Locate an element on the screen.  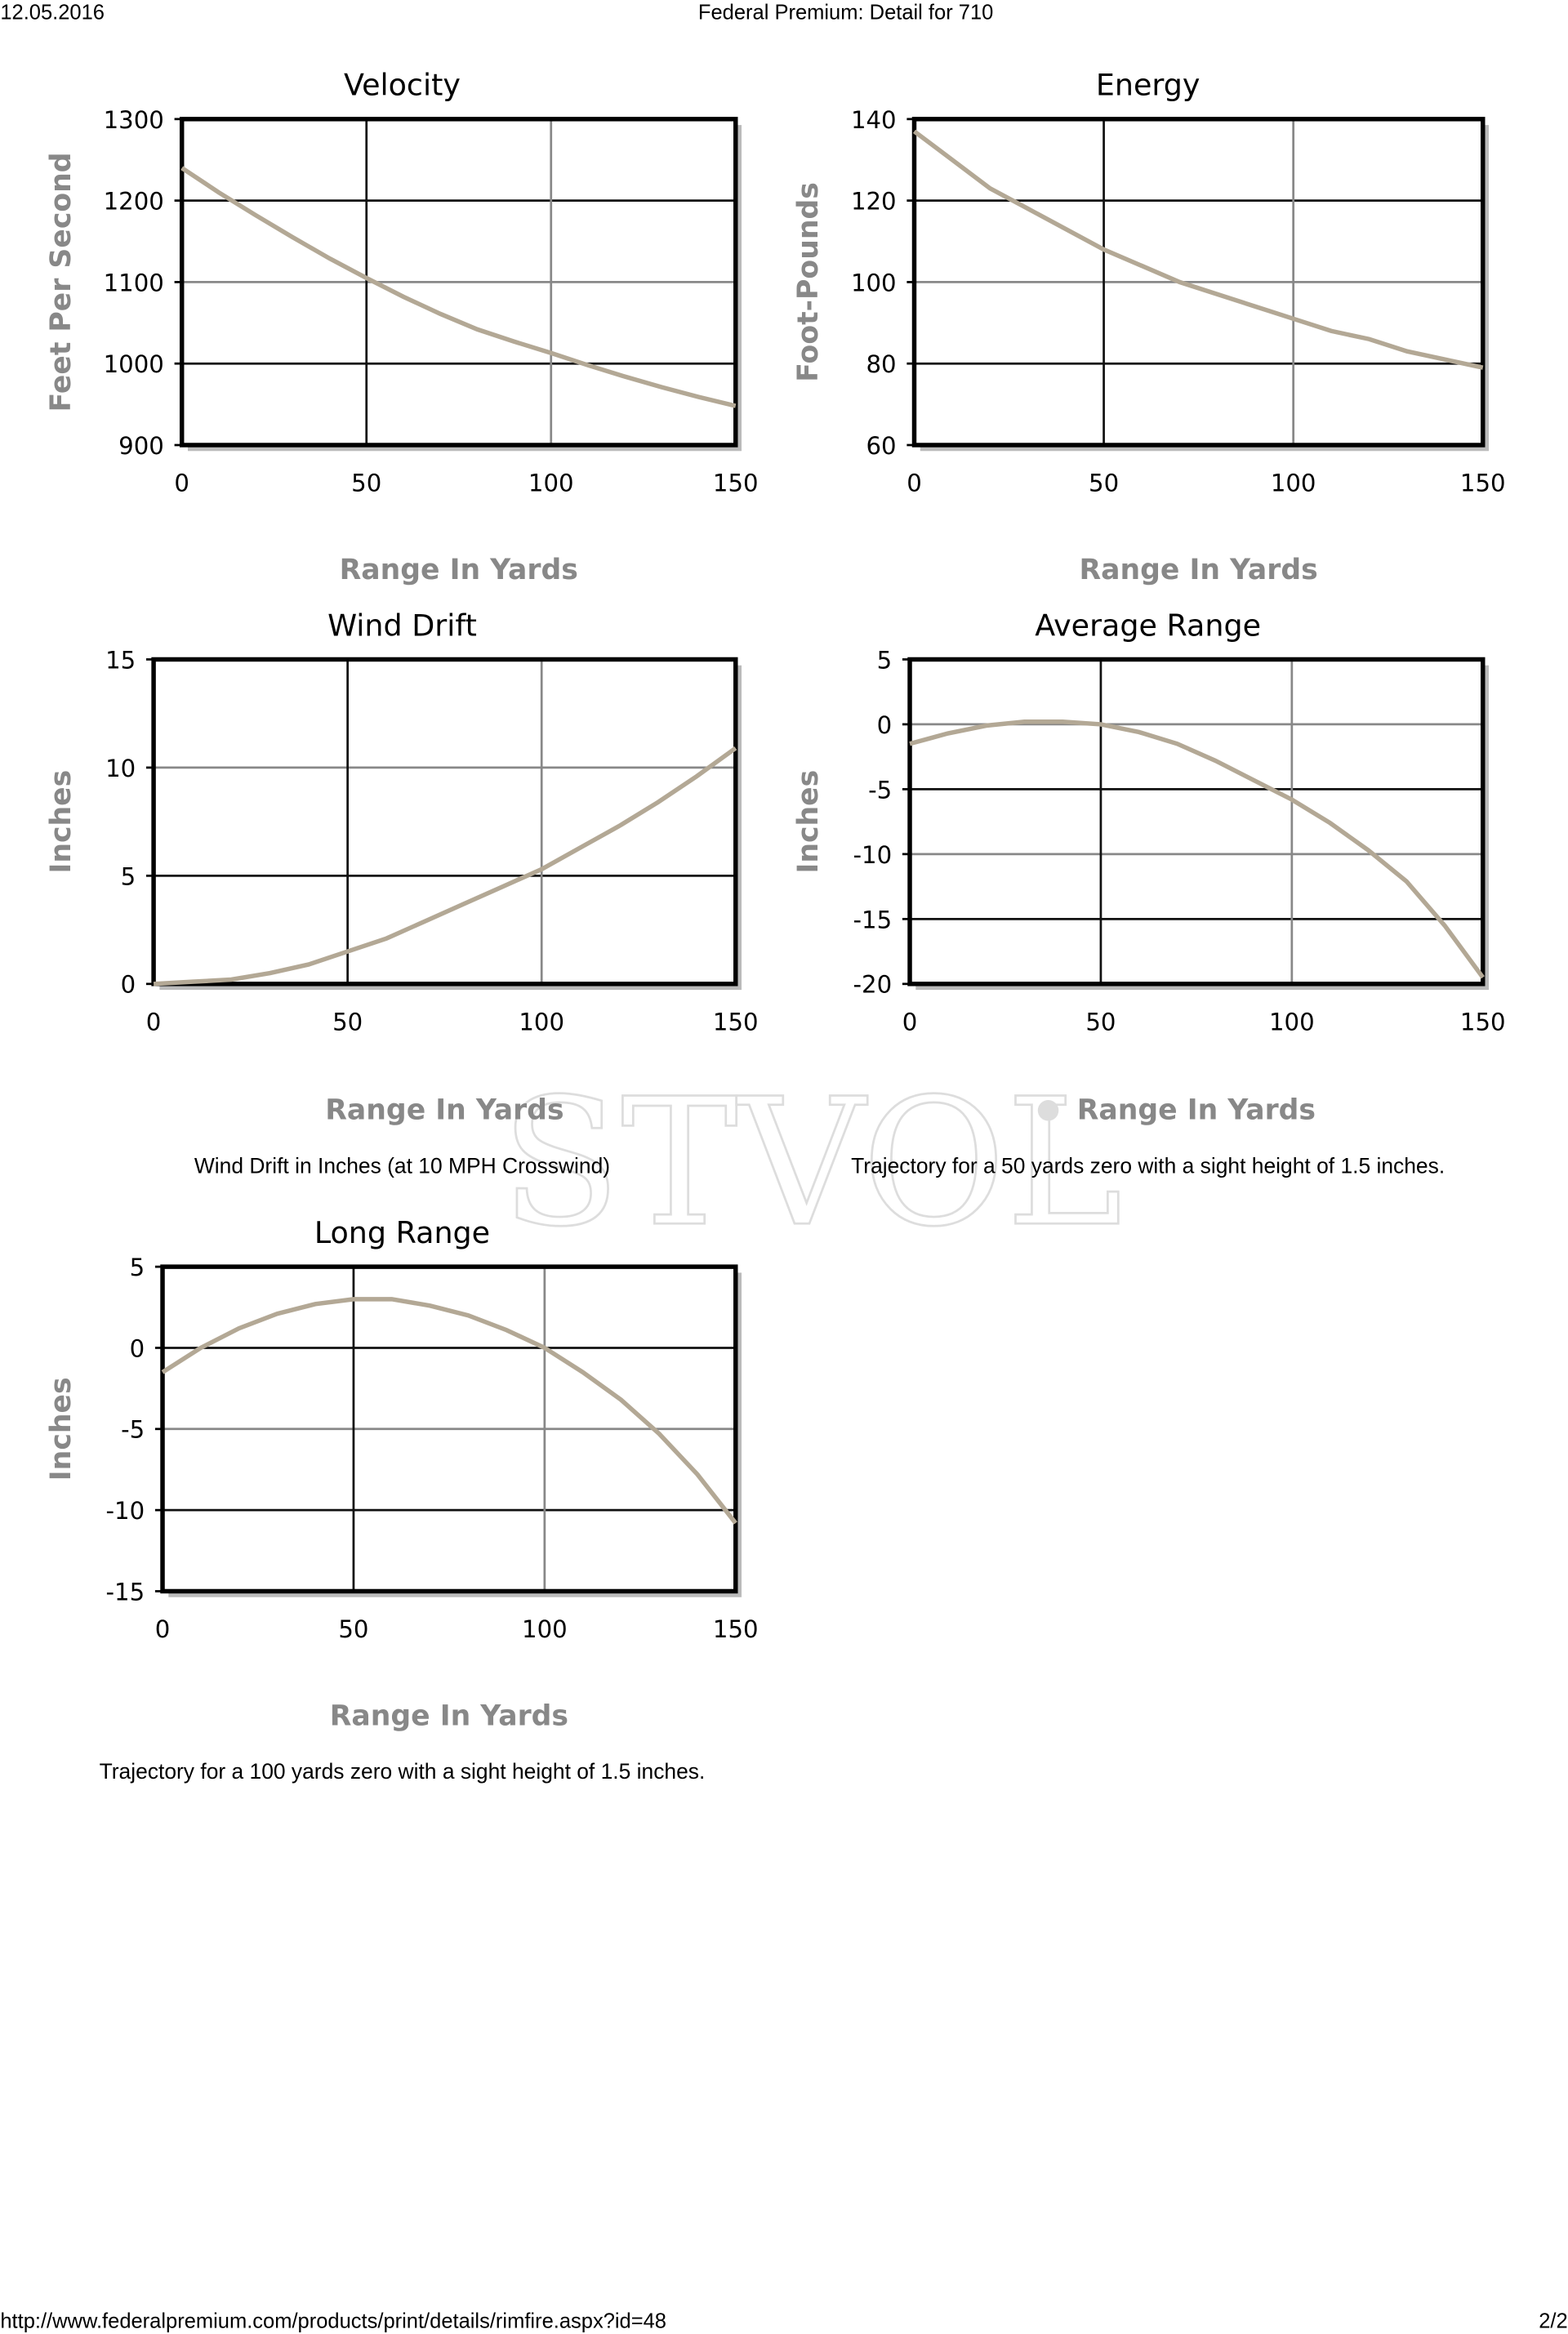
y-axis-label: Feet Per Second is located at coordinates (61, 282).